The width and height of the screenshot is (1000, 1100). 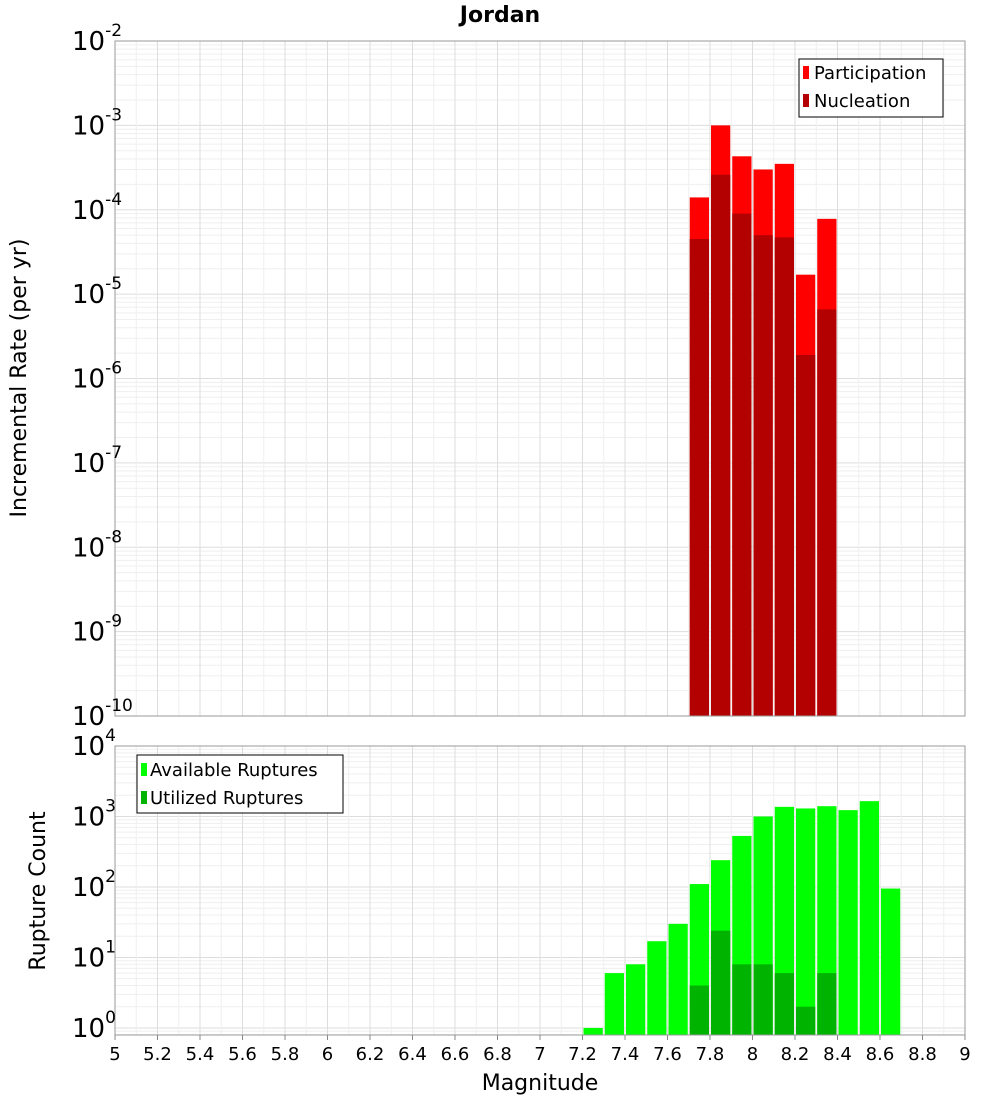 I want to click on bar-available-ruptures-8.25, so click(x=806, y=921).